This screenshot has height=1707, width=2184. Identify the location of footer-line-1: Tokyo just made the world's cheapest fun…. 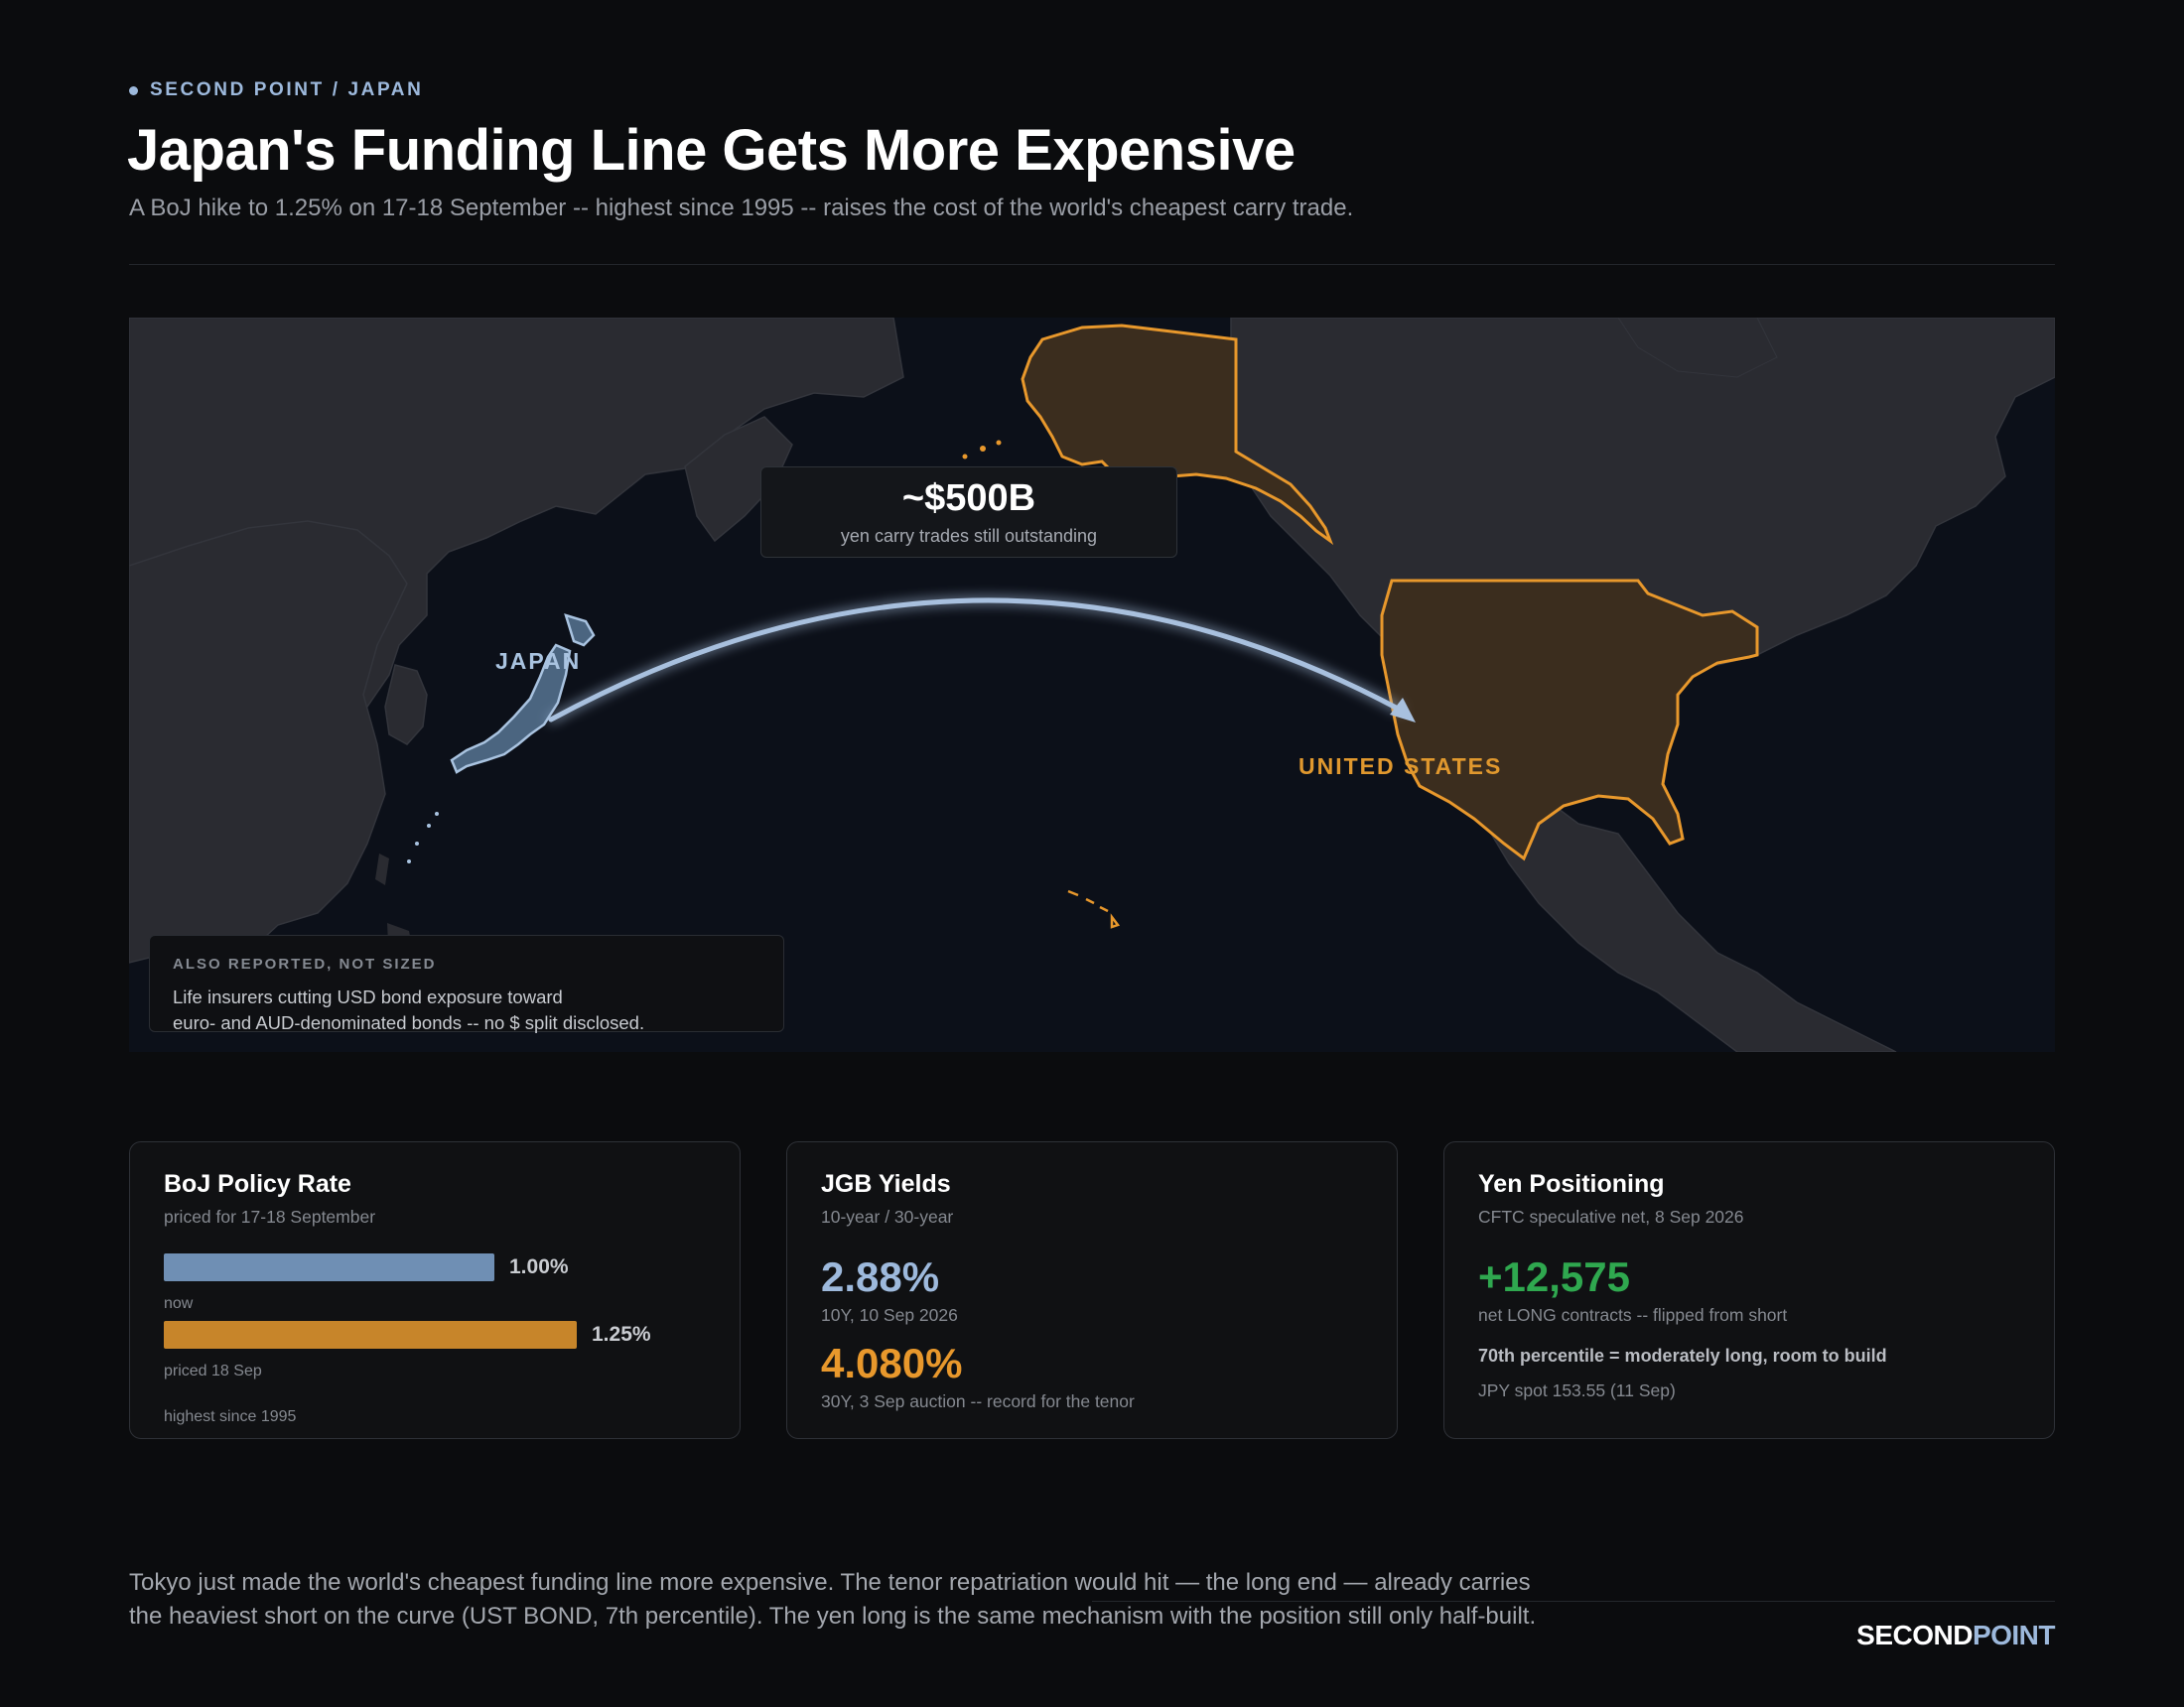
(830, 1583).